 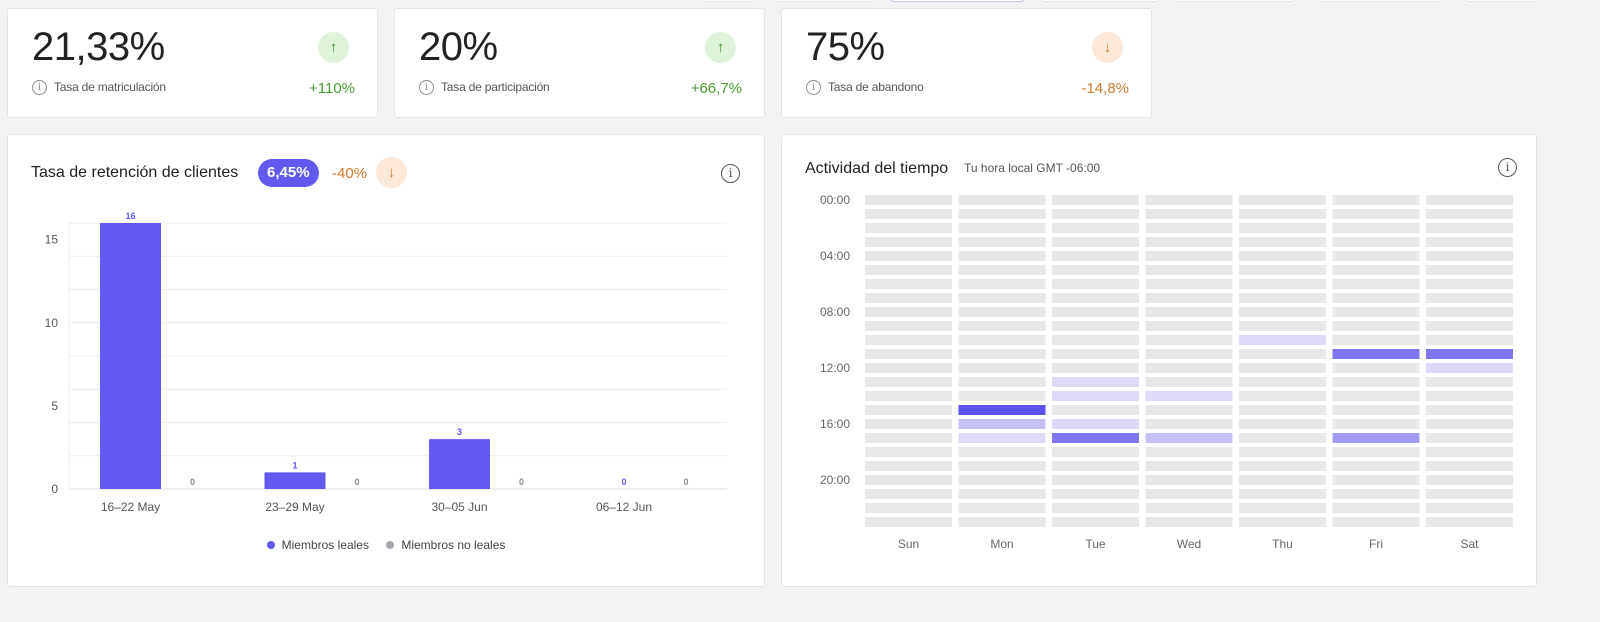 What do you see at coordinates (294, 465) in the screenshot?
I see `data-label-loyal: 1` at bounding box center [294, 465].